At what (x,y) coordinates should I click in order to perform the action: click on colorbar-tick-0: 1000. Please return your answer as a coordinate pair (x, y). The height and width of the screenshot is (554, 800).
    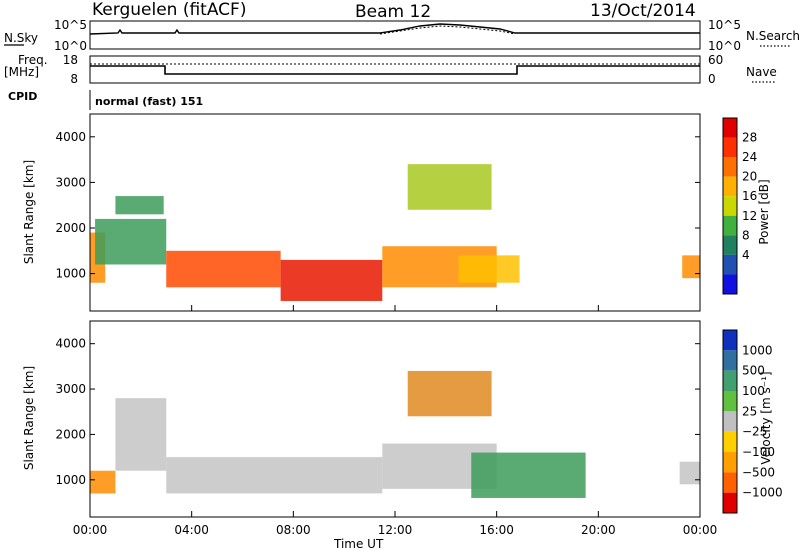
    Looking at the image, I should click on (757, 350).